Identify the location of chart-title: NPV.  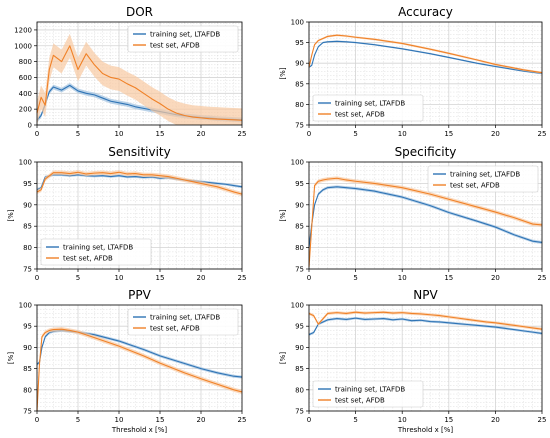
(425, 295).